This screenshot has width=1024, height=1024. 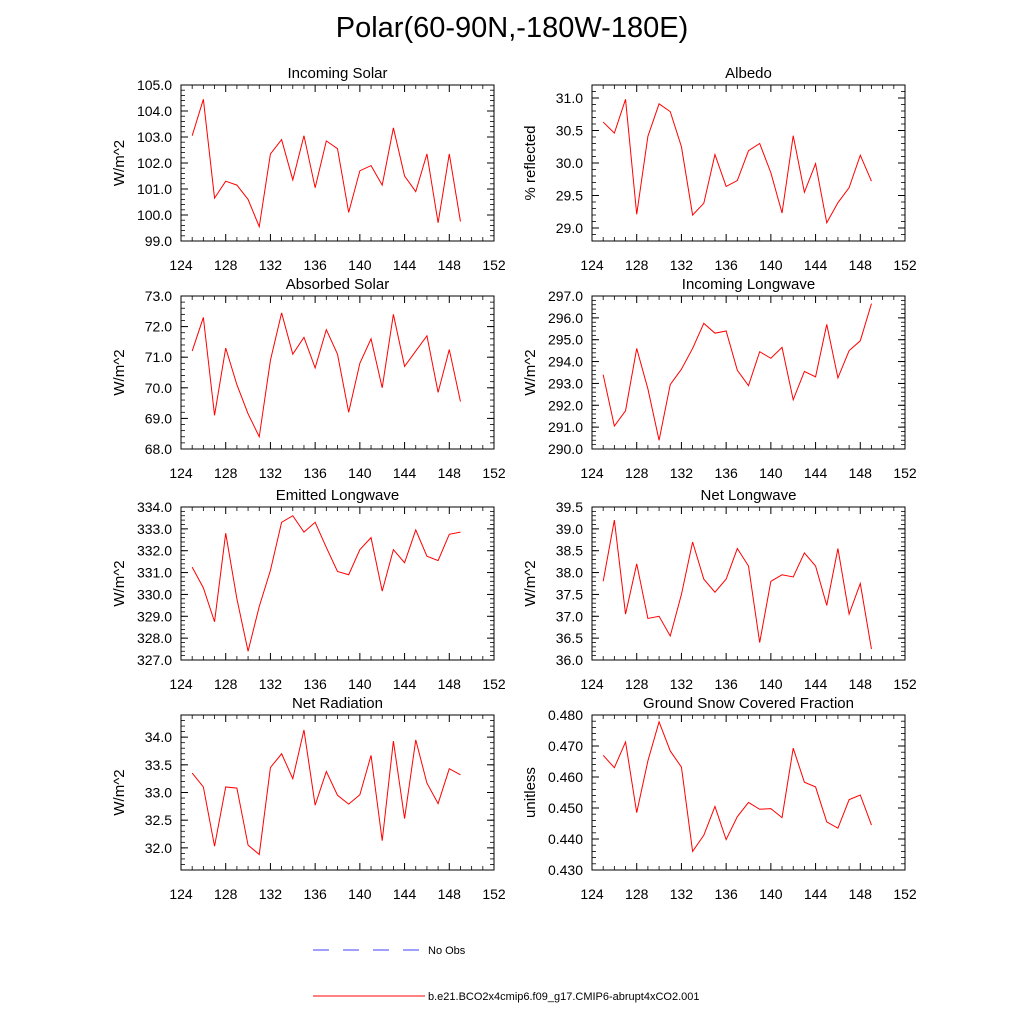 What do you see at coordinates (569, 638) in the screenshot?
I see `y-tick-label: 36.5` at bounding box center [569, 638].